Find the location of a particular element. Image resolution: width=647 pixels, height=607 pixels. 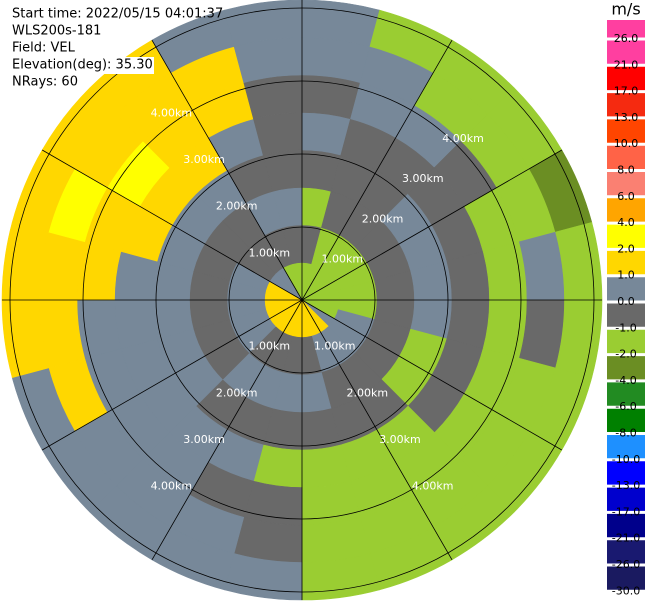

colorbar-tick-label: -2.0 is located at coordinates (625, 354).